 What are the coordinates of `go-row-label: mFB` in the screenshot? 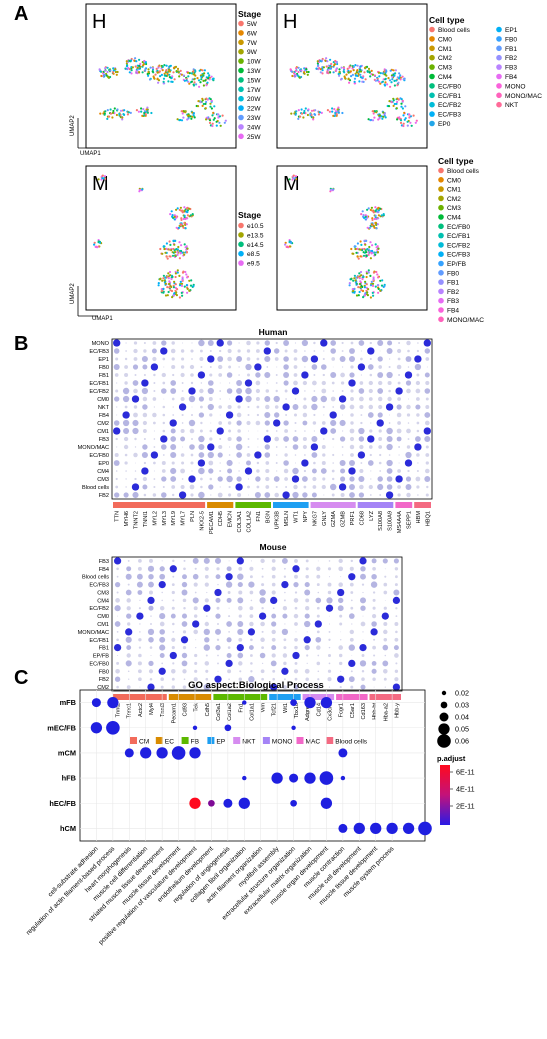 It's located at (68, 702).